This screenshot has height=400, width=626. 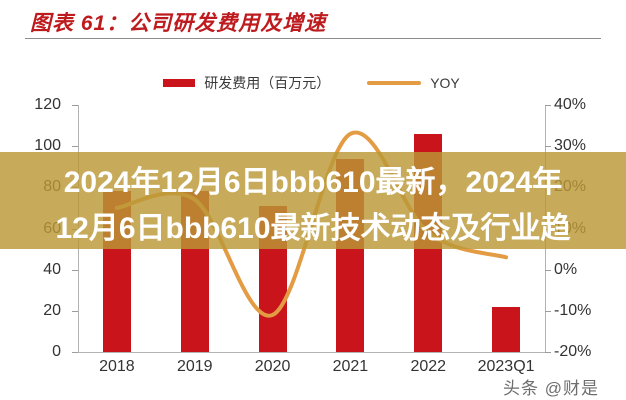 I want to click on overlay-text-line1: 2024年12月6日bbb610最新，2024年, so click(x=313, y=182).